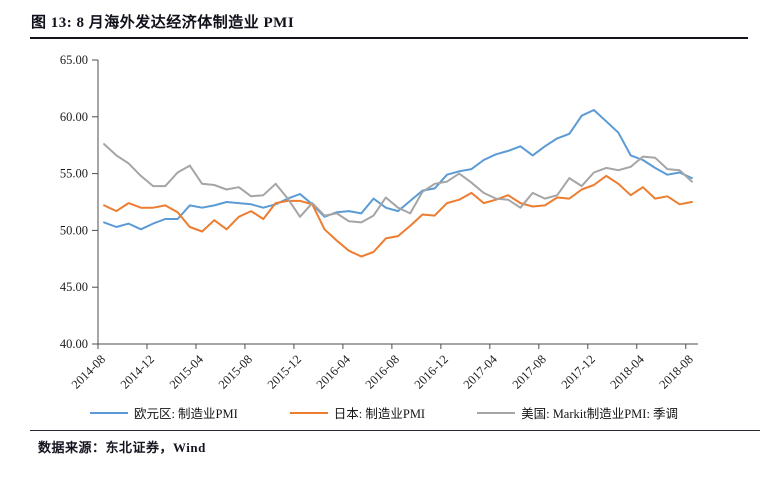  What do you see at coordinates (74, 60) in the screenshot?
I see `y-tick-label: 65.00` at bounding box center [74, 60].